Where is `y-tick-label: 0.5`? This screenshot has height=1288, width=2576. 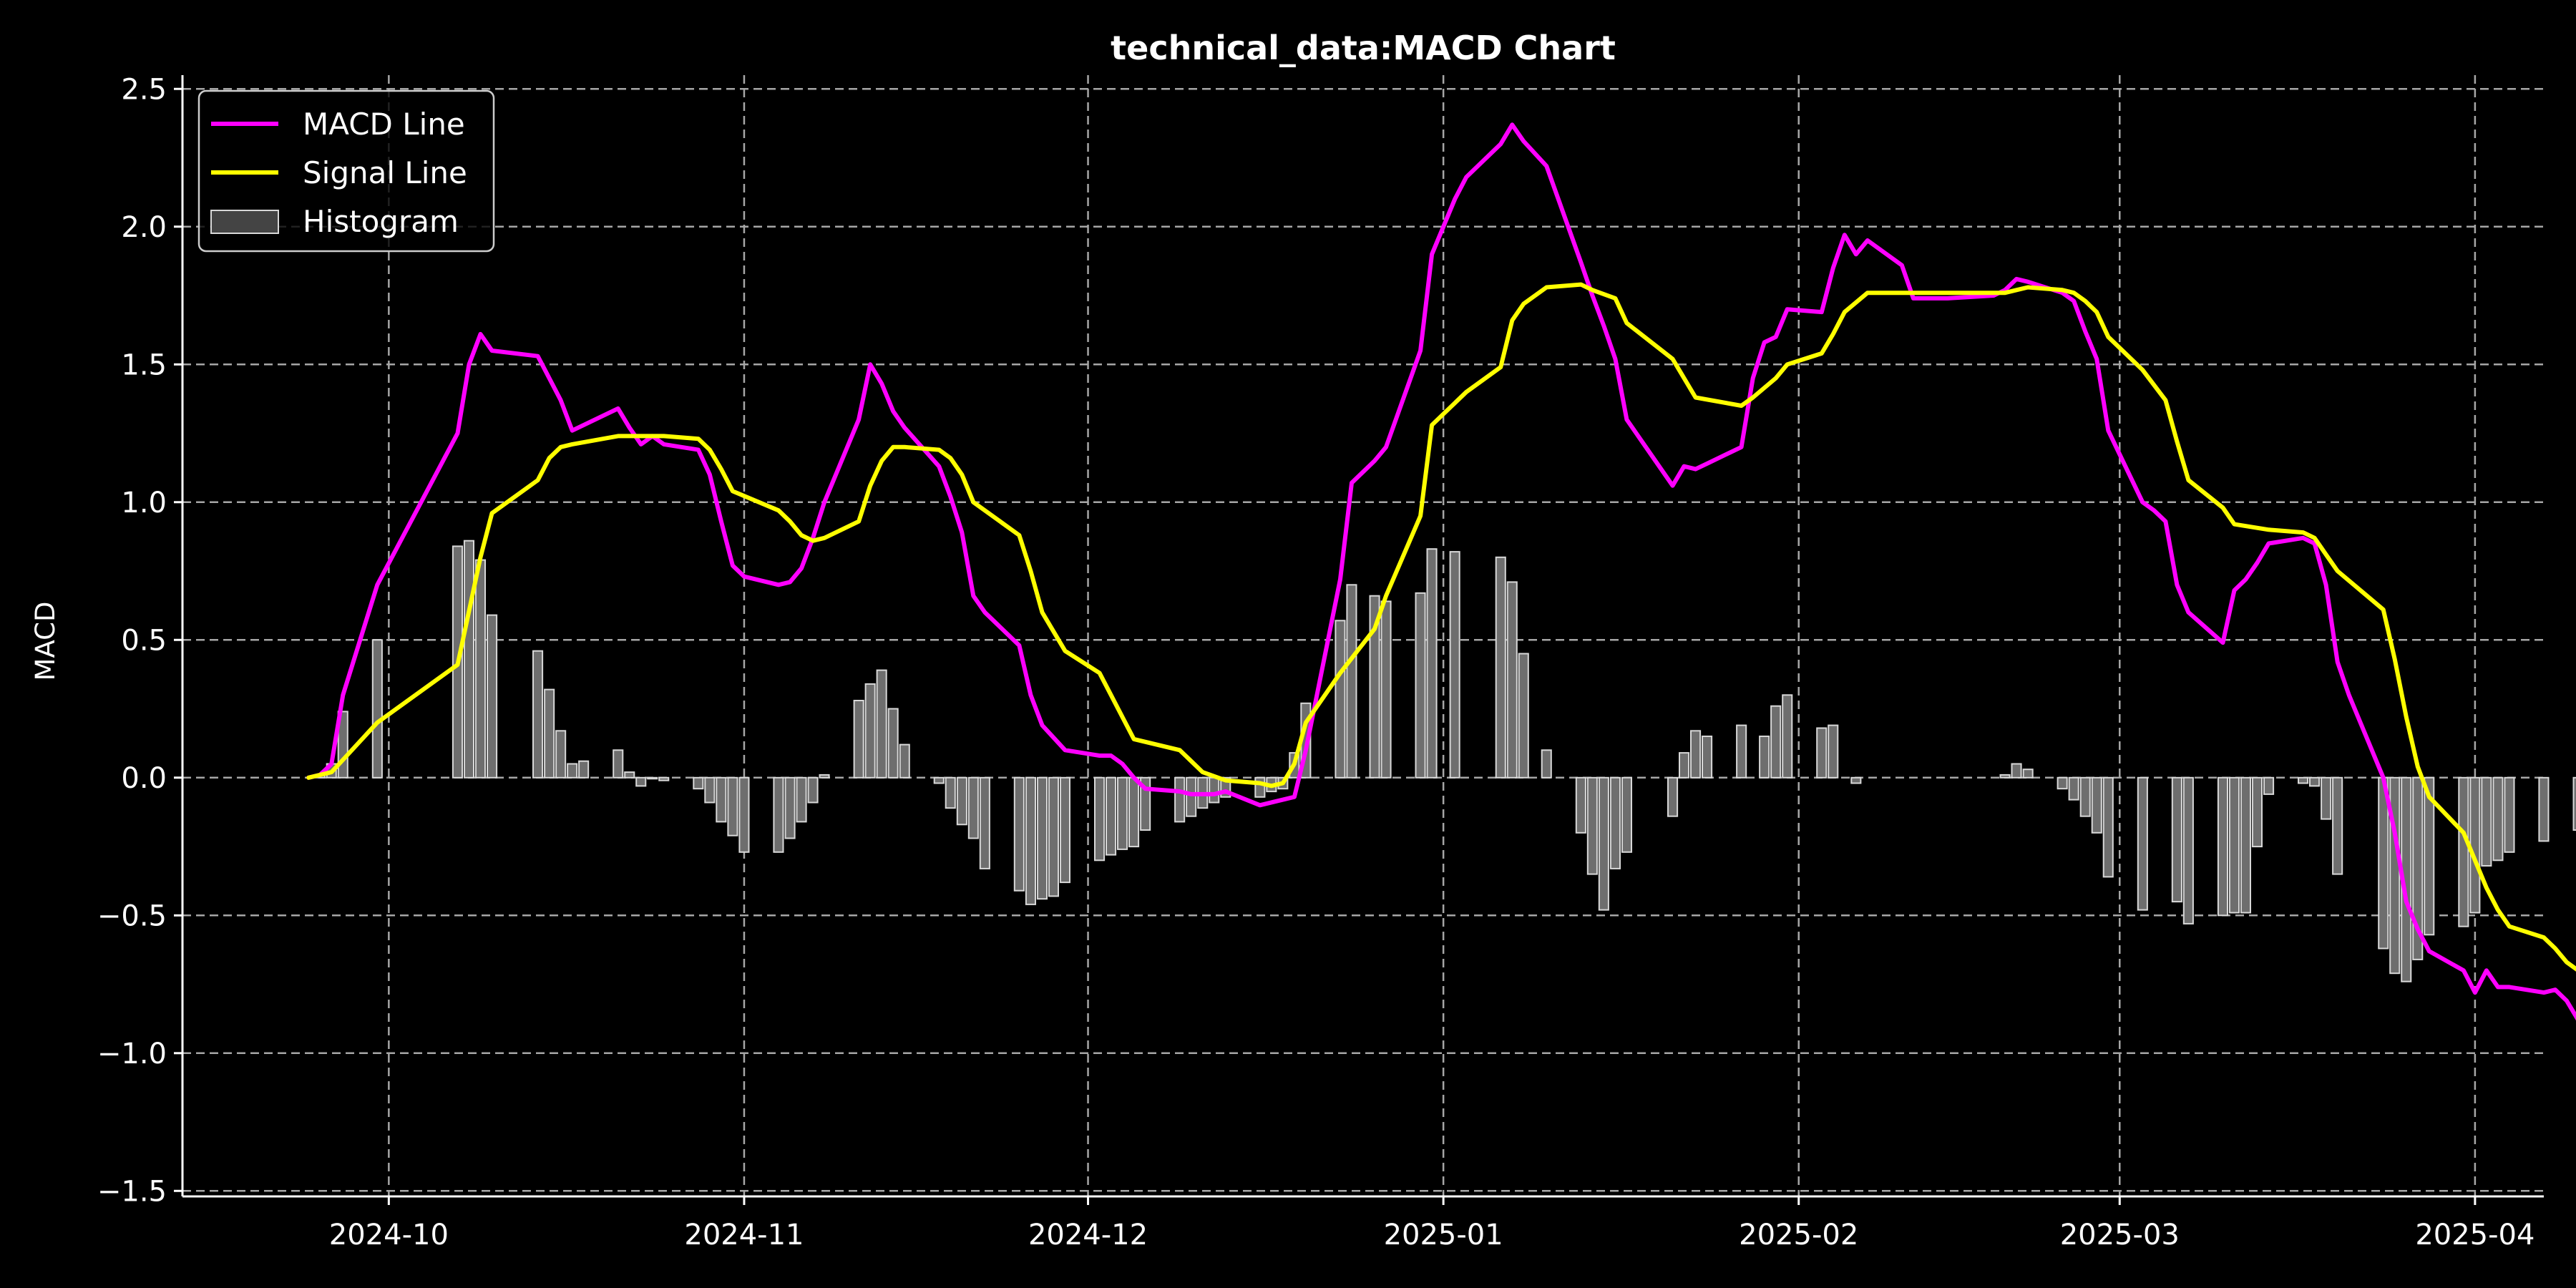 y-tick-label: 0.5 is located at coordinates (144, 640).